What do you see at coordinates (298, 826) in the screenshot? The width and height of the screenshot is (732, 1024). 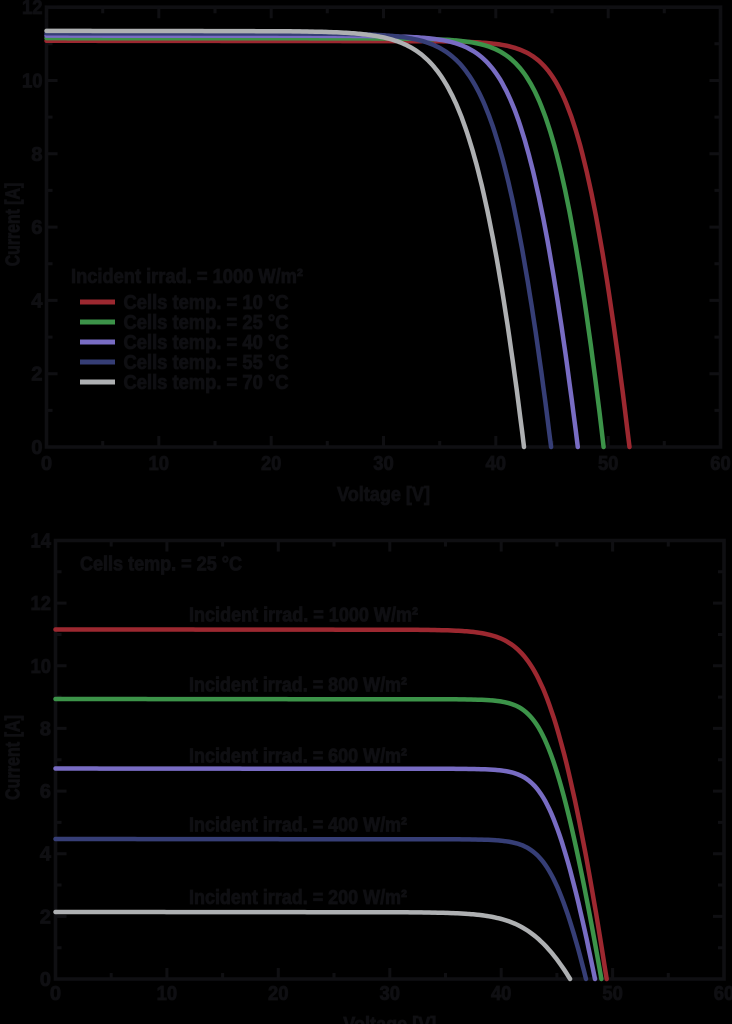 I see `svg-text: Incident irrad. = 400 W/m²` at bounding box center [298, 826].